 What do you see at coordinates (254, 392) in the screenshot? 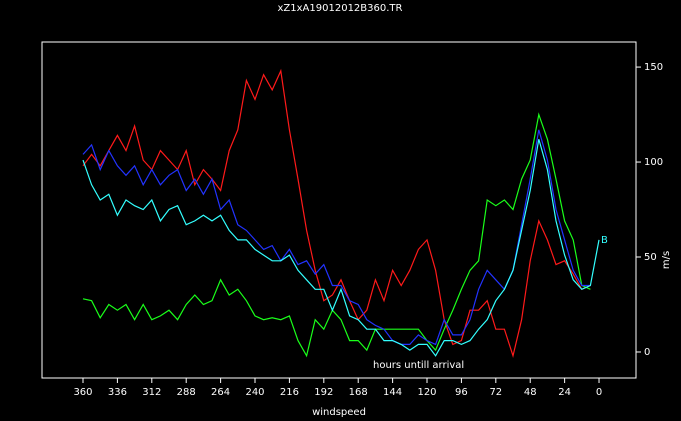
I see `x-tick-label: 240` at bounding box center [254, 392].